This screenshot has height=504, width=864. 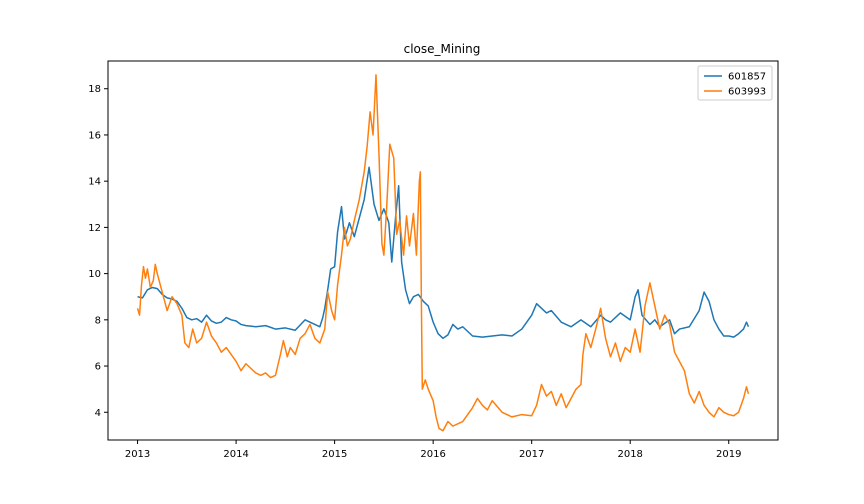 I want to click on legend-label: 601857, so click(x=747, y=77).